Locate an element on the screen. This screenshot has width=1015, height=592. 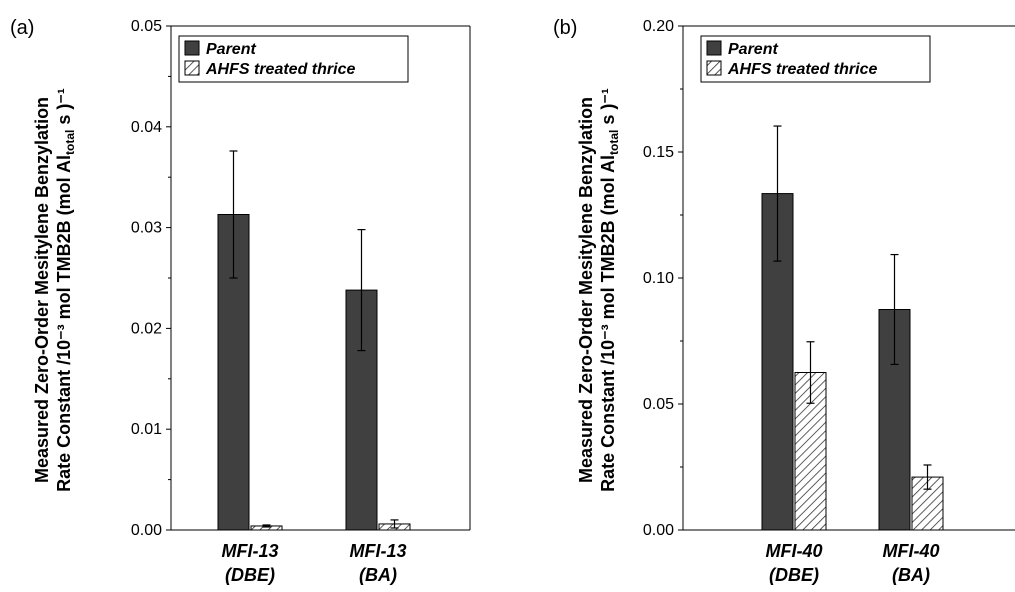
panel-label: (b) is located at coordinates (565, 28).